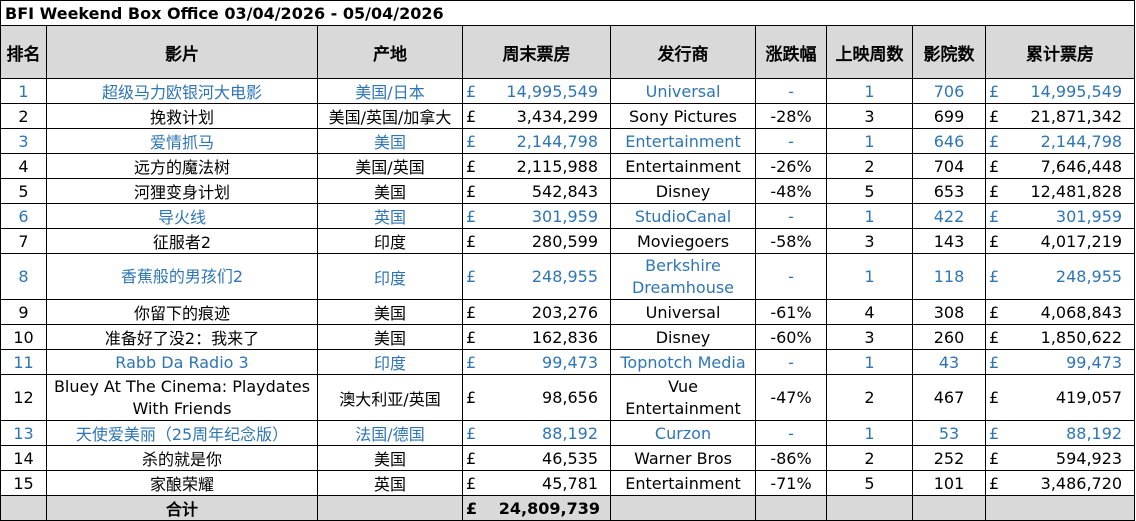 This screenshot has height=521, width=1136. What do you see at coordinates (390, 52) in the screenshot?
I see `header-origin: 产地` at bounding box center [390, 52].